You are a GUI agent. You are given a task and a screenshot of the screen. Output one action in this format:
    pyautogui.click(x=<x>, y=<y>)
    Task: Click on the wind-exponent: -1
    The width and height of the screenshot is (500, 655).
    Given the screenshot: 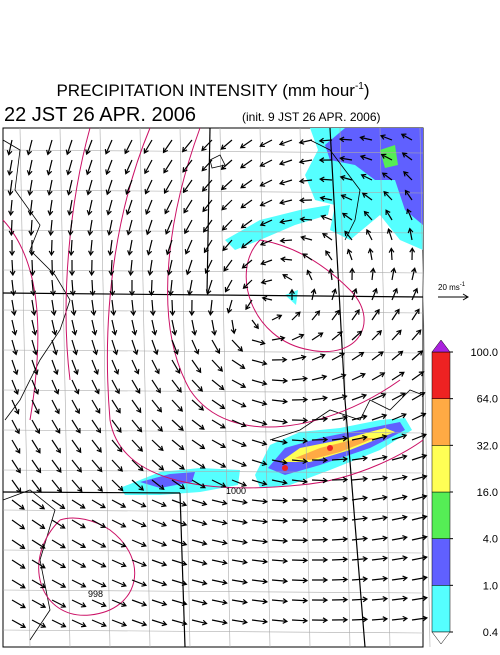 What is the action you would take?
    pyautogui.click(x=463, y=285)
    